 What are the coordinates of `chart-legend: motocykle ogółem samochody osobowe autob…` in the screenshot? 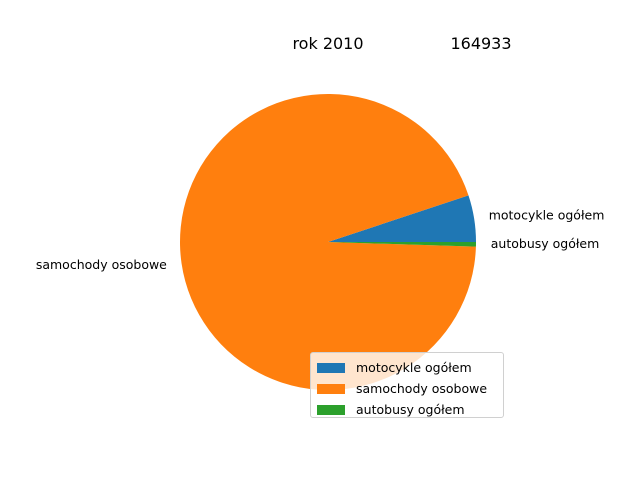 It's located at (407, 385).